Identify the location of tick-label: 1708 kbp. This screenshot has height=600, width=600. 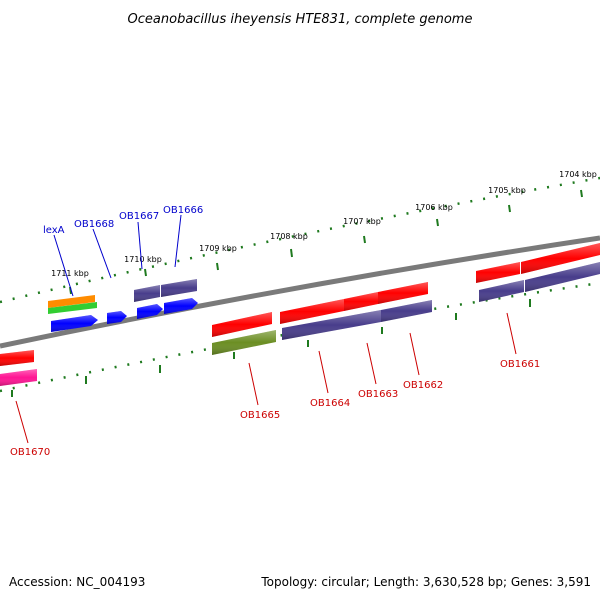
(289, 236).